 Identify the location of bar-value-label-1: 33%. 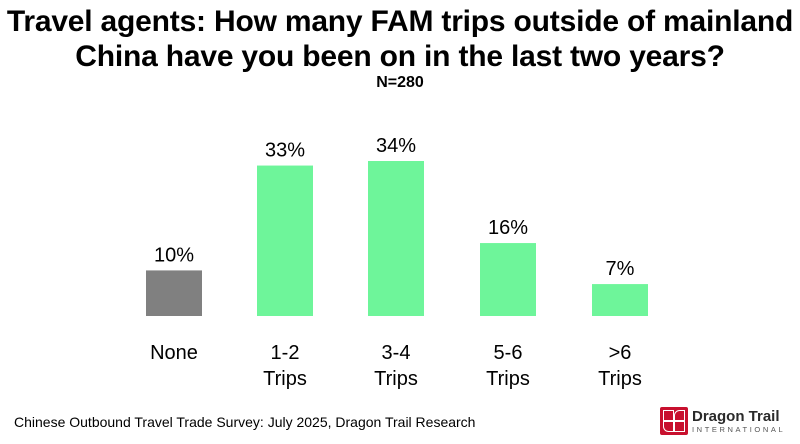
(285, 151).